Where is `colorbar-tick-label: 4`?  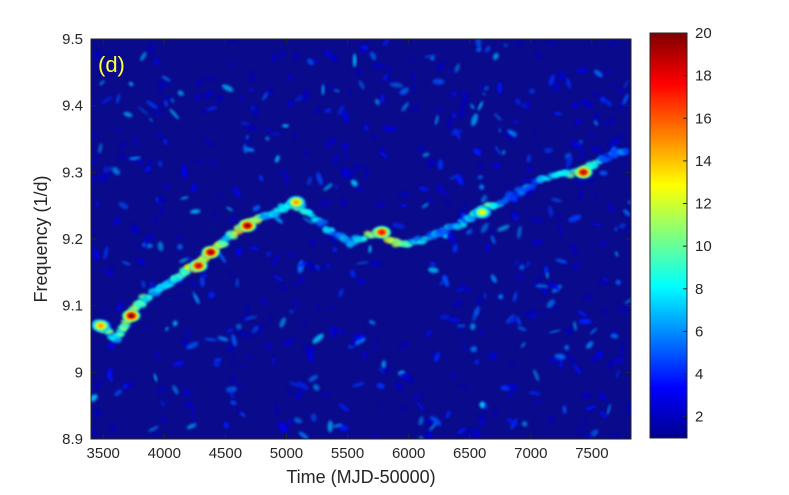
colorbar-tick-label: 4 is located at coordinates (699, 374).